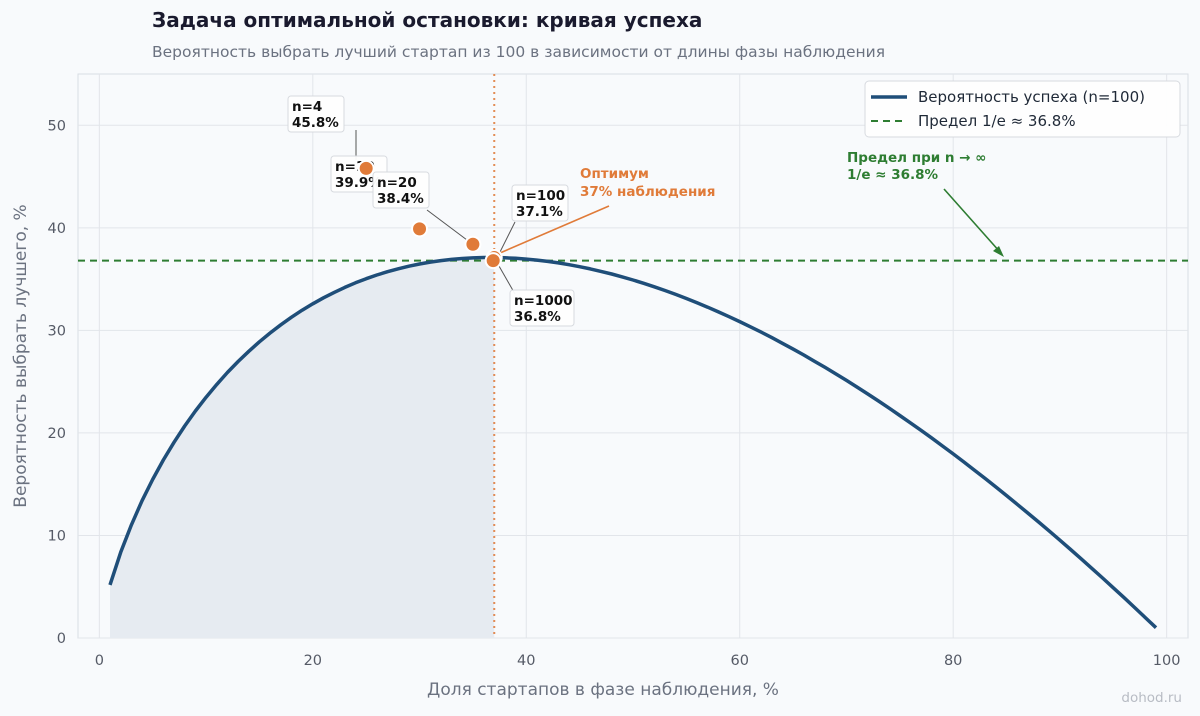 This screenshot has height=716, width=1200. I want to click on point-label: n=1000, so click(543, 301).